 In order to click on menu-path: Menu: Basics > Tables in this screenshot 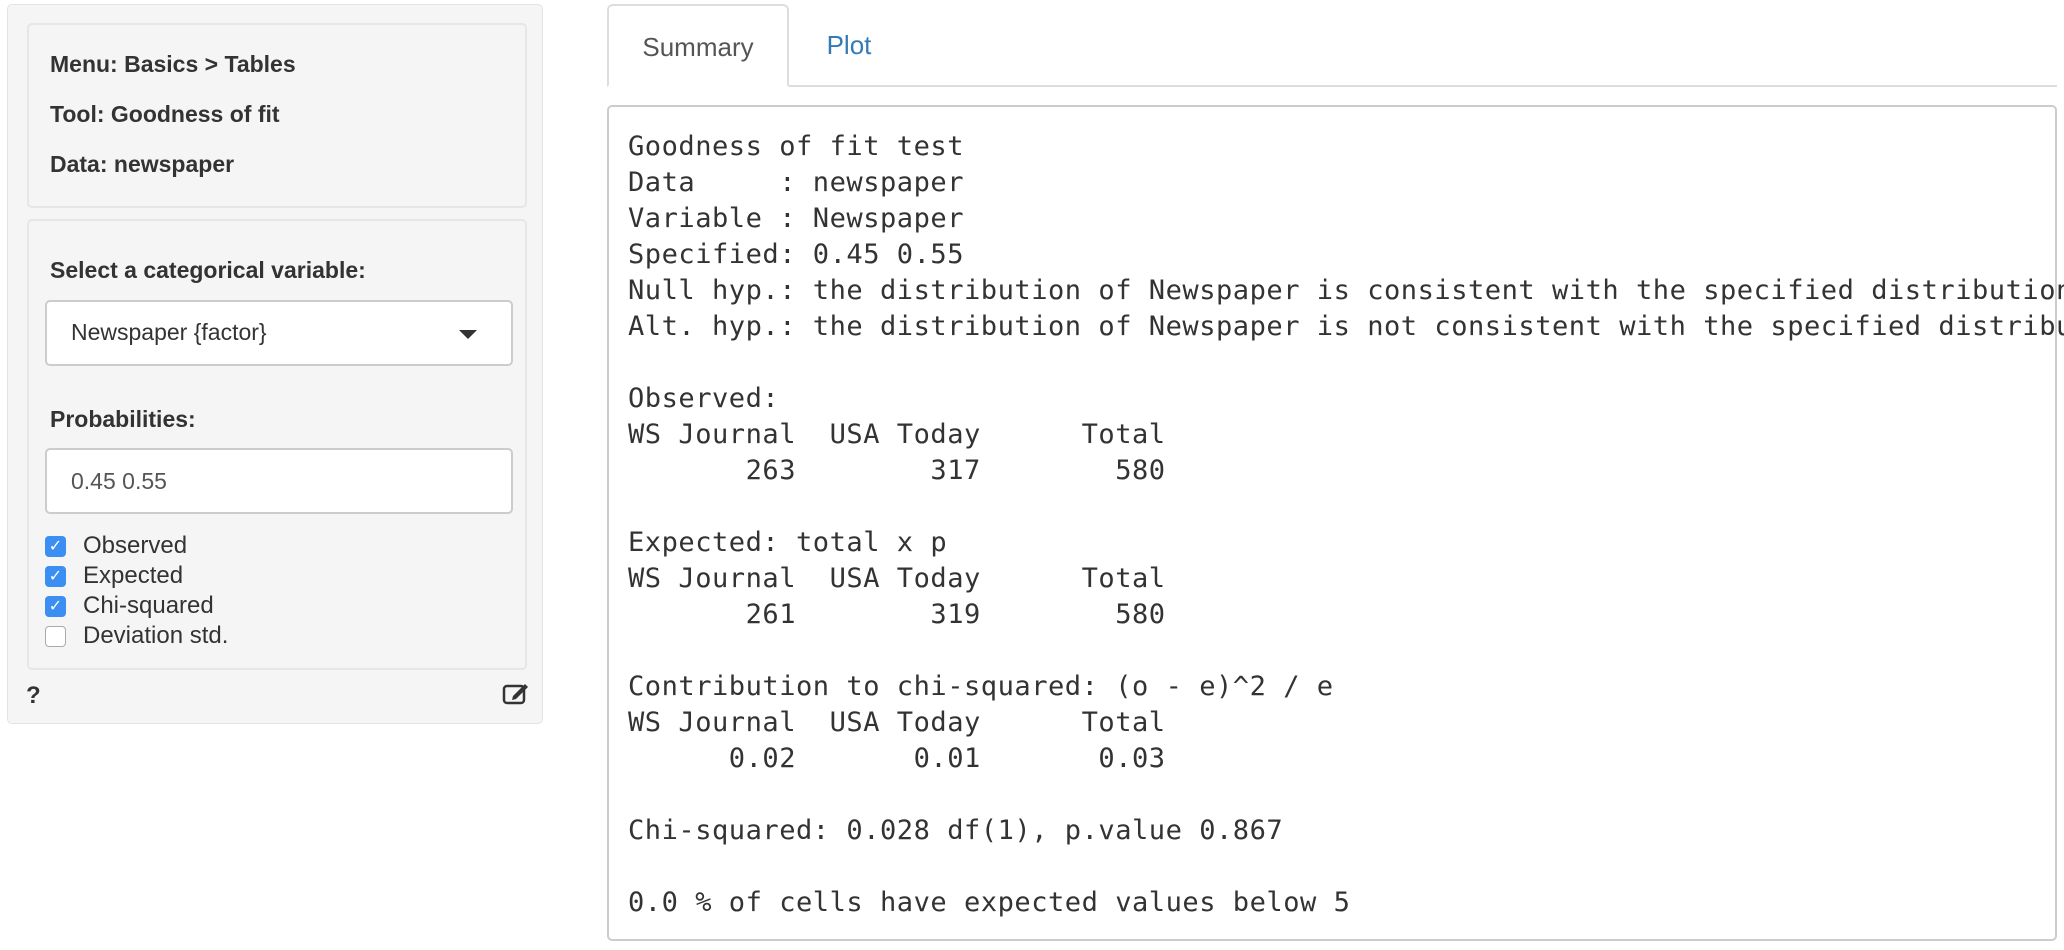, I will do `click(173, 64)`.